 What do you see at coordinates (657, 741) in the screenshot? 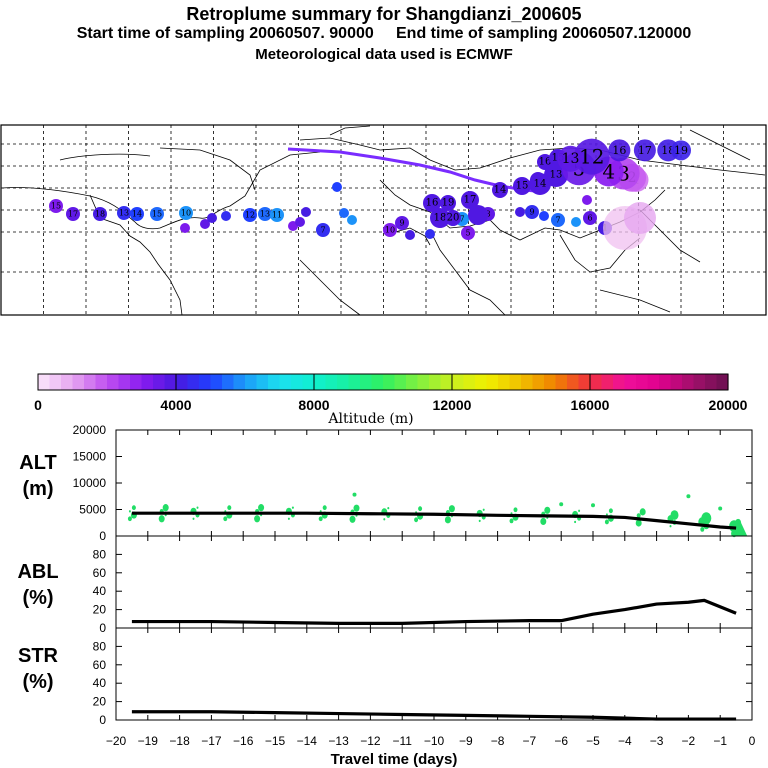
I see `xtick-label: −3` at bounding box center [657, 741].